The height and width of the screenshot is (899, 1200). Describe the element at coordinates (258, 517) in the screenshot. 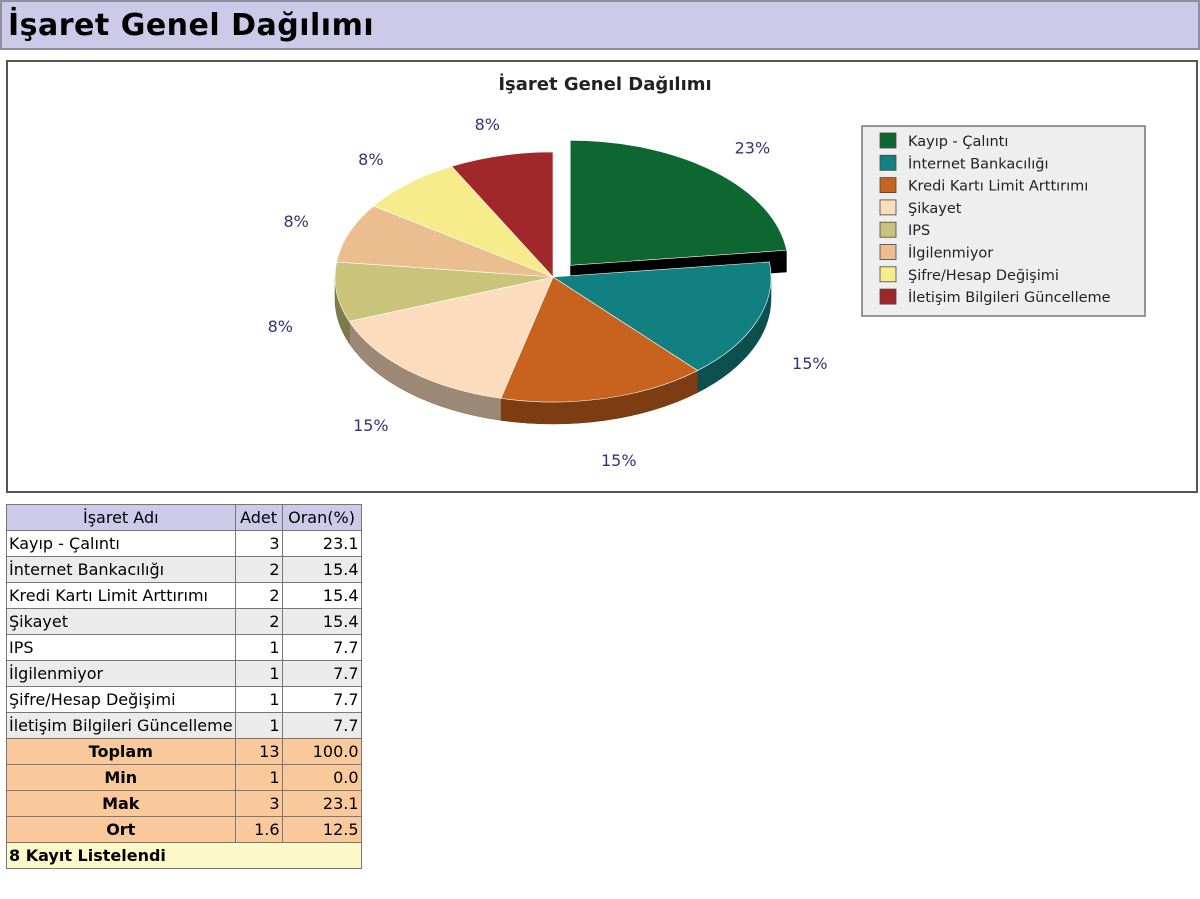

I see `header-adet: Adet` at that location.